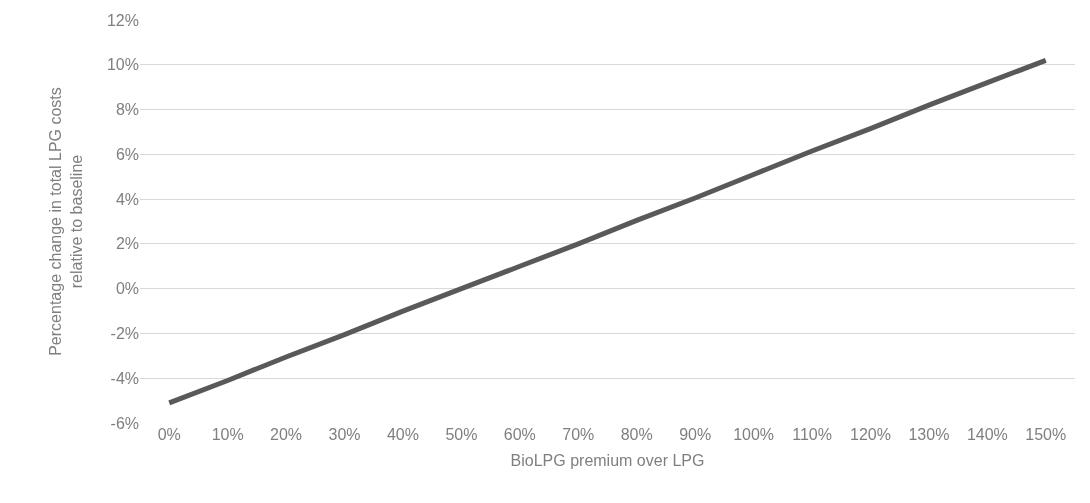 The width and height of the screenshot is (1090, 503). I want to click on x-tick-label: 60%, so click(519, 434).